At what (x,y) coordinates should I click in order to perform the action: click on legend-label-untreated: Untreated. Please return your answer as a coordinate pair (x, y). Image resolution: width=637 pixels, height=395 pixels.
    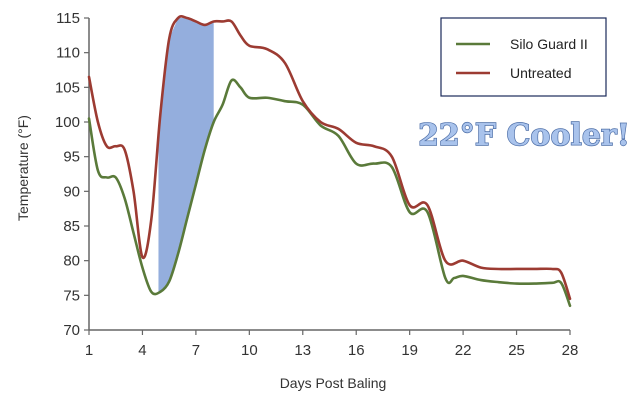
    Looking at the image, I should click on (540, 73).